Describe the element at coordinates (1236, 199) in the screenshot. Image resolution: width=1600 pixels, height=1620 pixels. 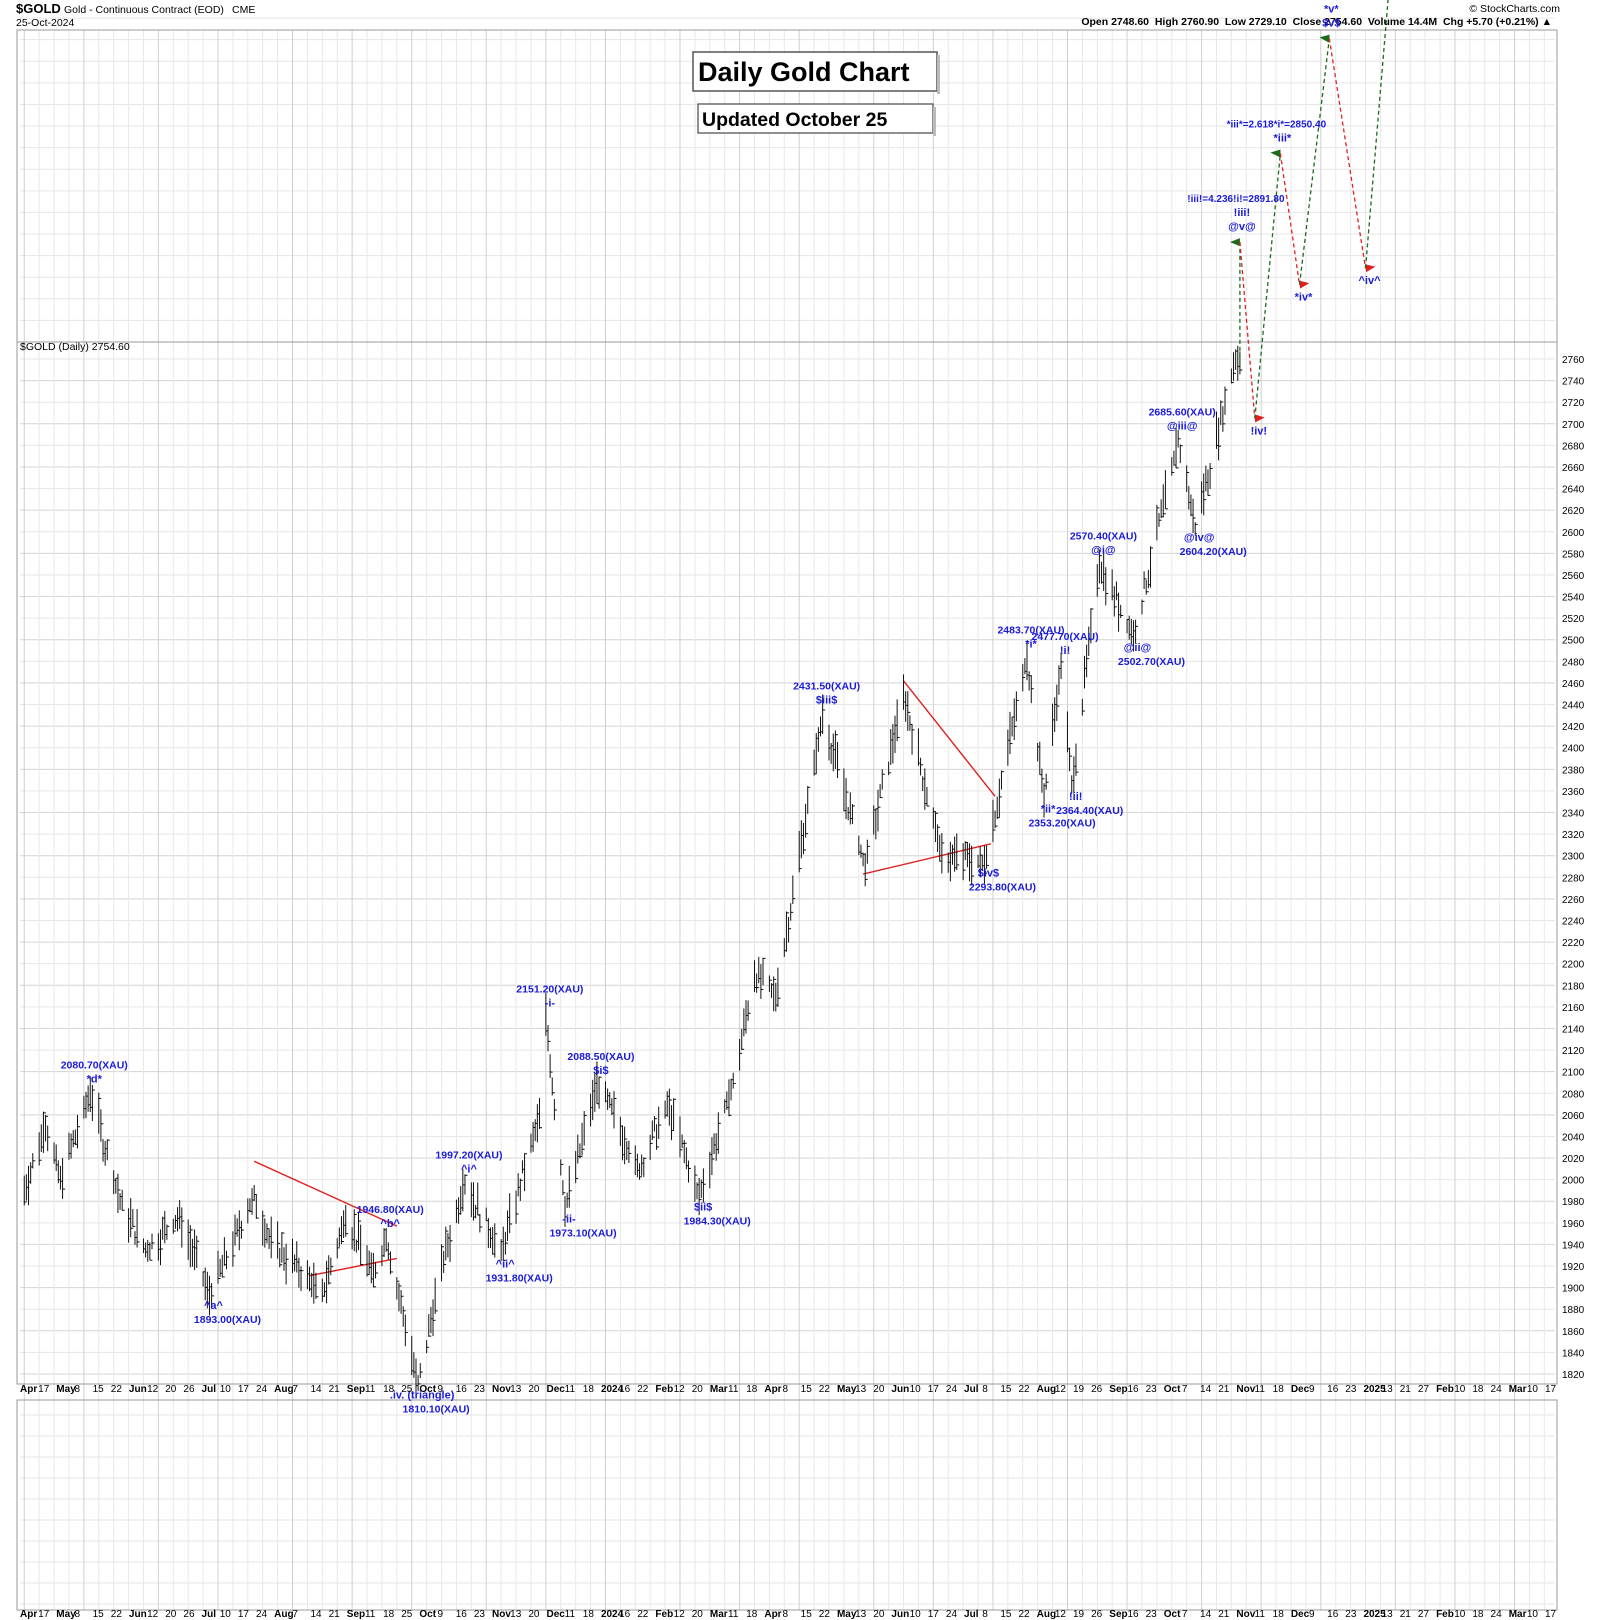
I see `projection-target-label: !iii!=4.236!i!=2891.80` at that location.